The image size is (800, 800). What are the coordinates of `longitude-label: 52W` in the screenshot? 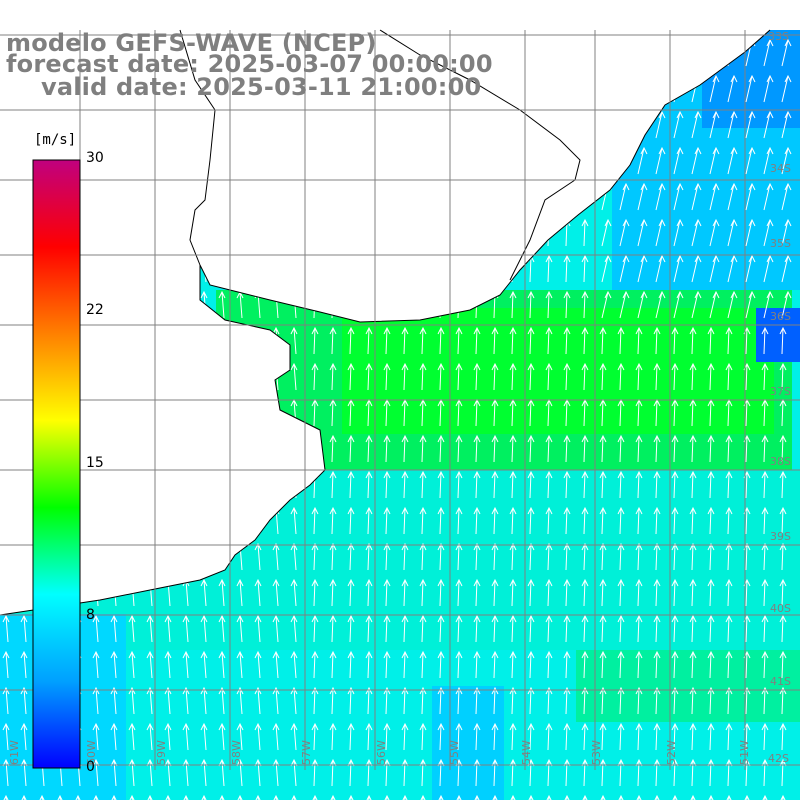 It's located at (671, 752).